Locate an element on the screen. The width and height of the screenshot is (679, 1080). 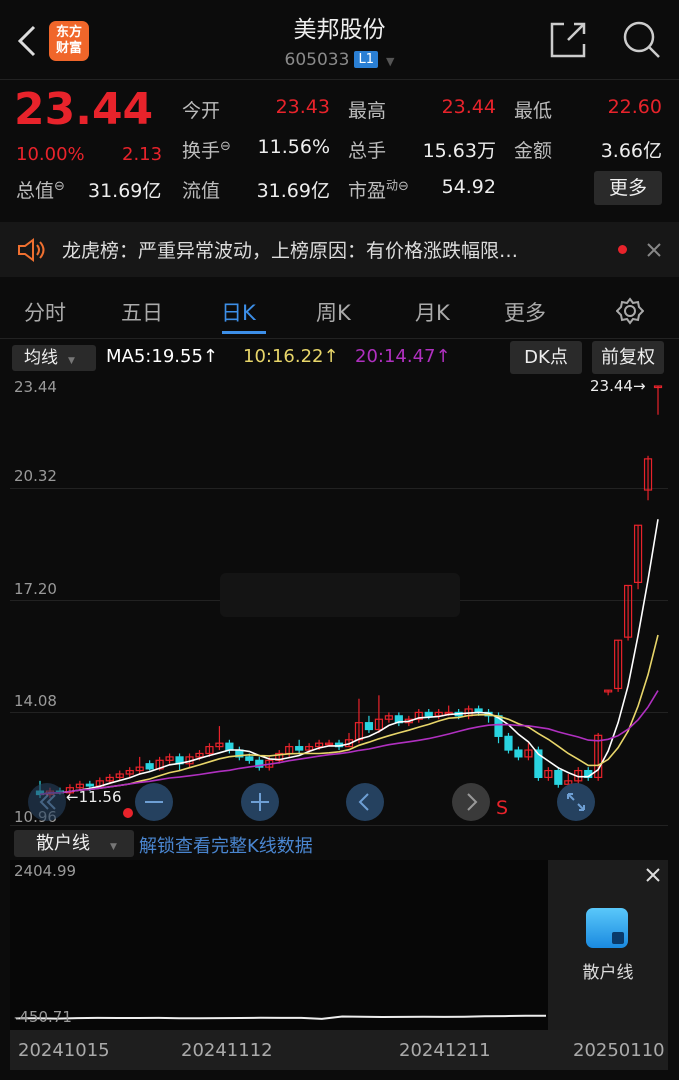
min-price-label: ←11.56 is located at coordinates (94, 797).